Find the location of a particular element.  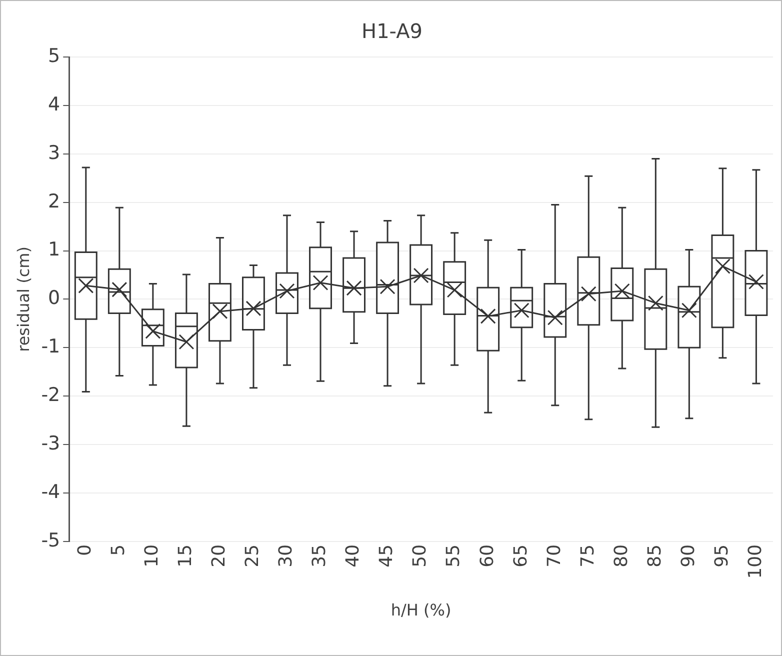

y-tick-label: -2 is located at coordinates (50, 395).